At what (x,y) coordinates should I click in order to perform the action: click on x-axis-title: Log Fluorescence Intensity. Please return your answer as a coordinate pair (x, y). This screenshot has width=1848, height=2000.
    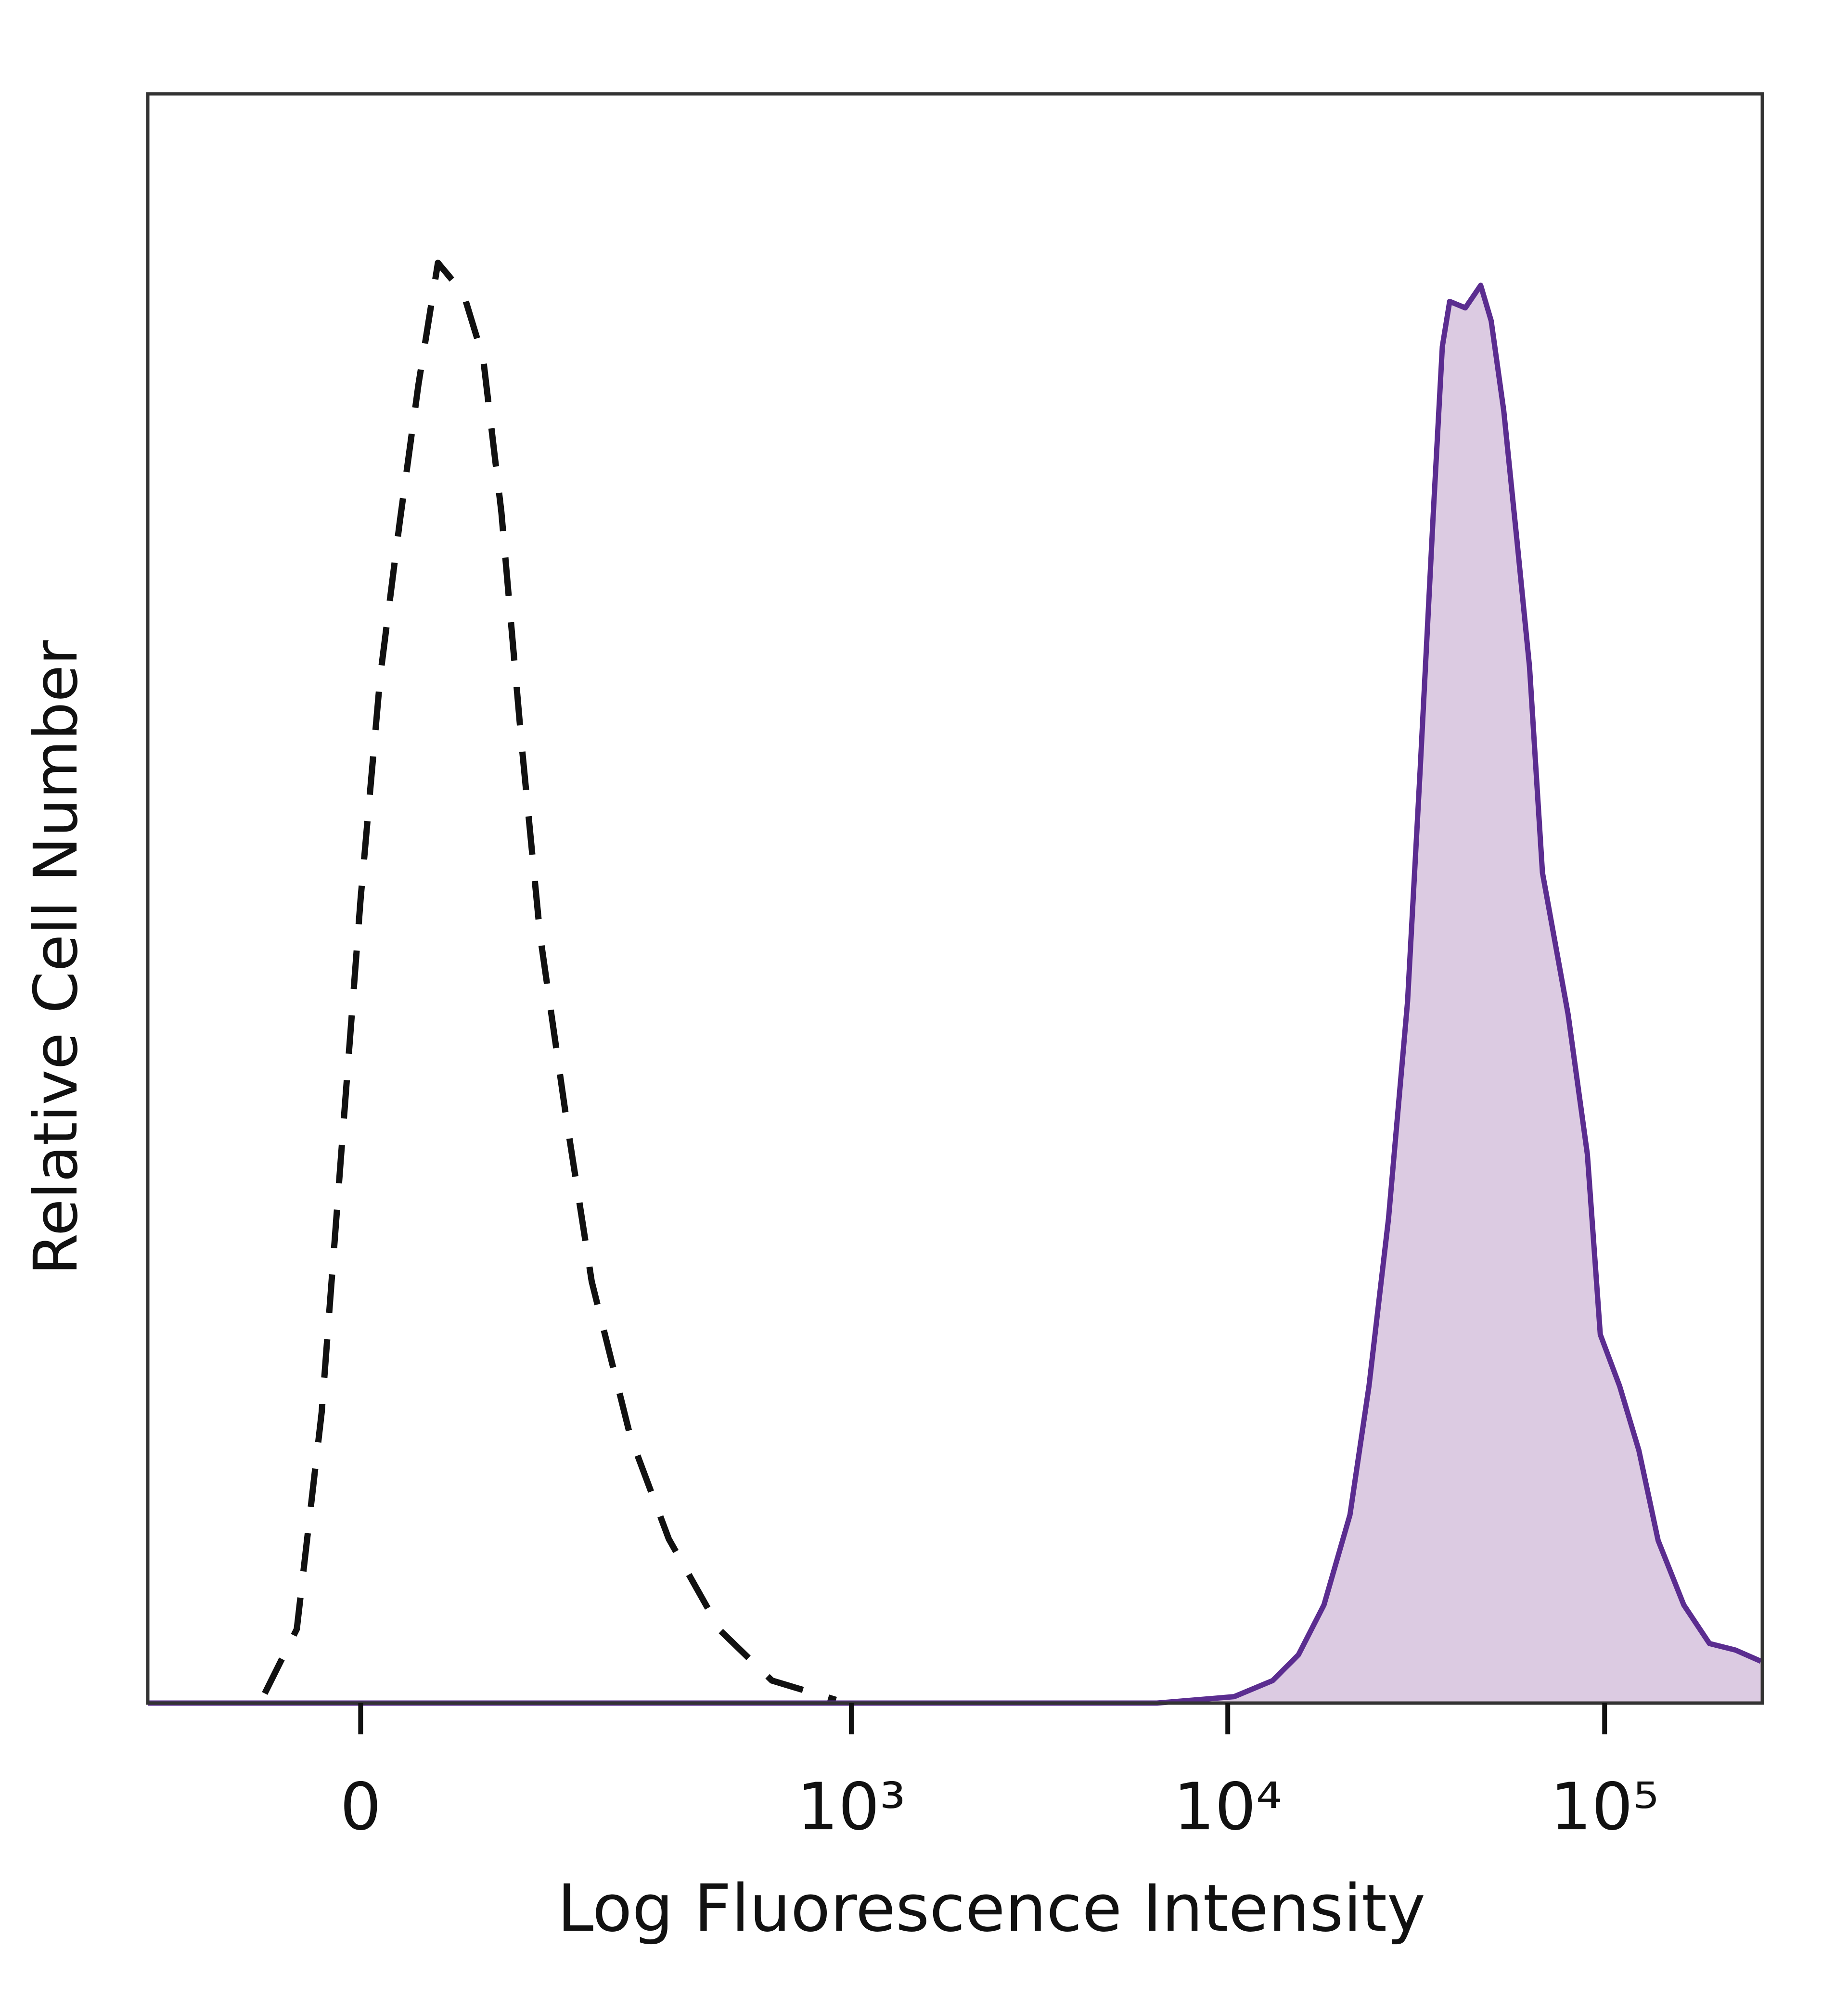
    Looking at the image, I should click on (991, 1908).